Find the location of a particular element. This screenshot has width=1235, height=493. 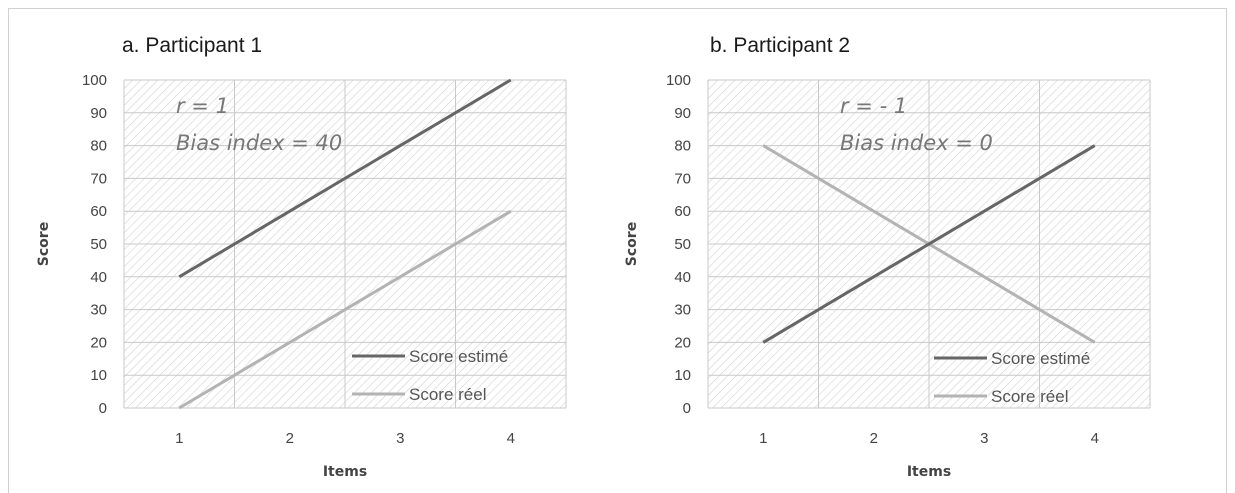

bias-index-annotation: Bias index = 40 is located at coordinates (259, 143).